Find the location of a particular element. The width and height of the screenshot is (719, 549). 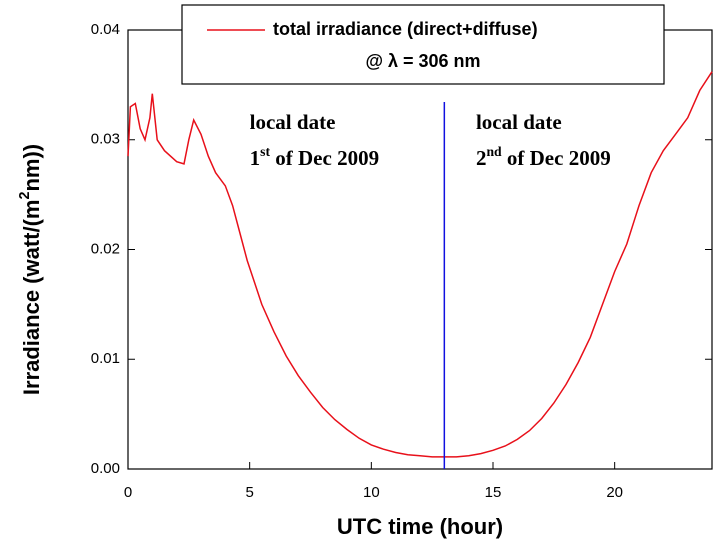

y-tick-label: 0.04 is located at coordinates (105, 29).